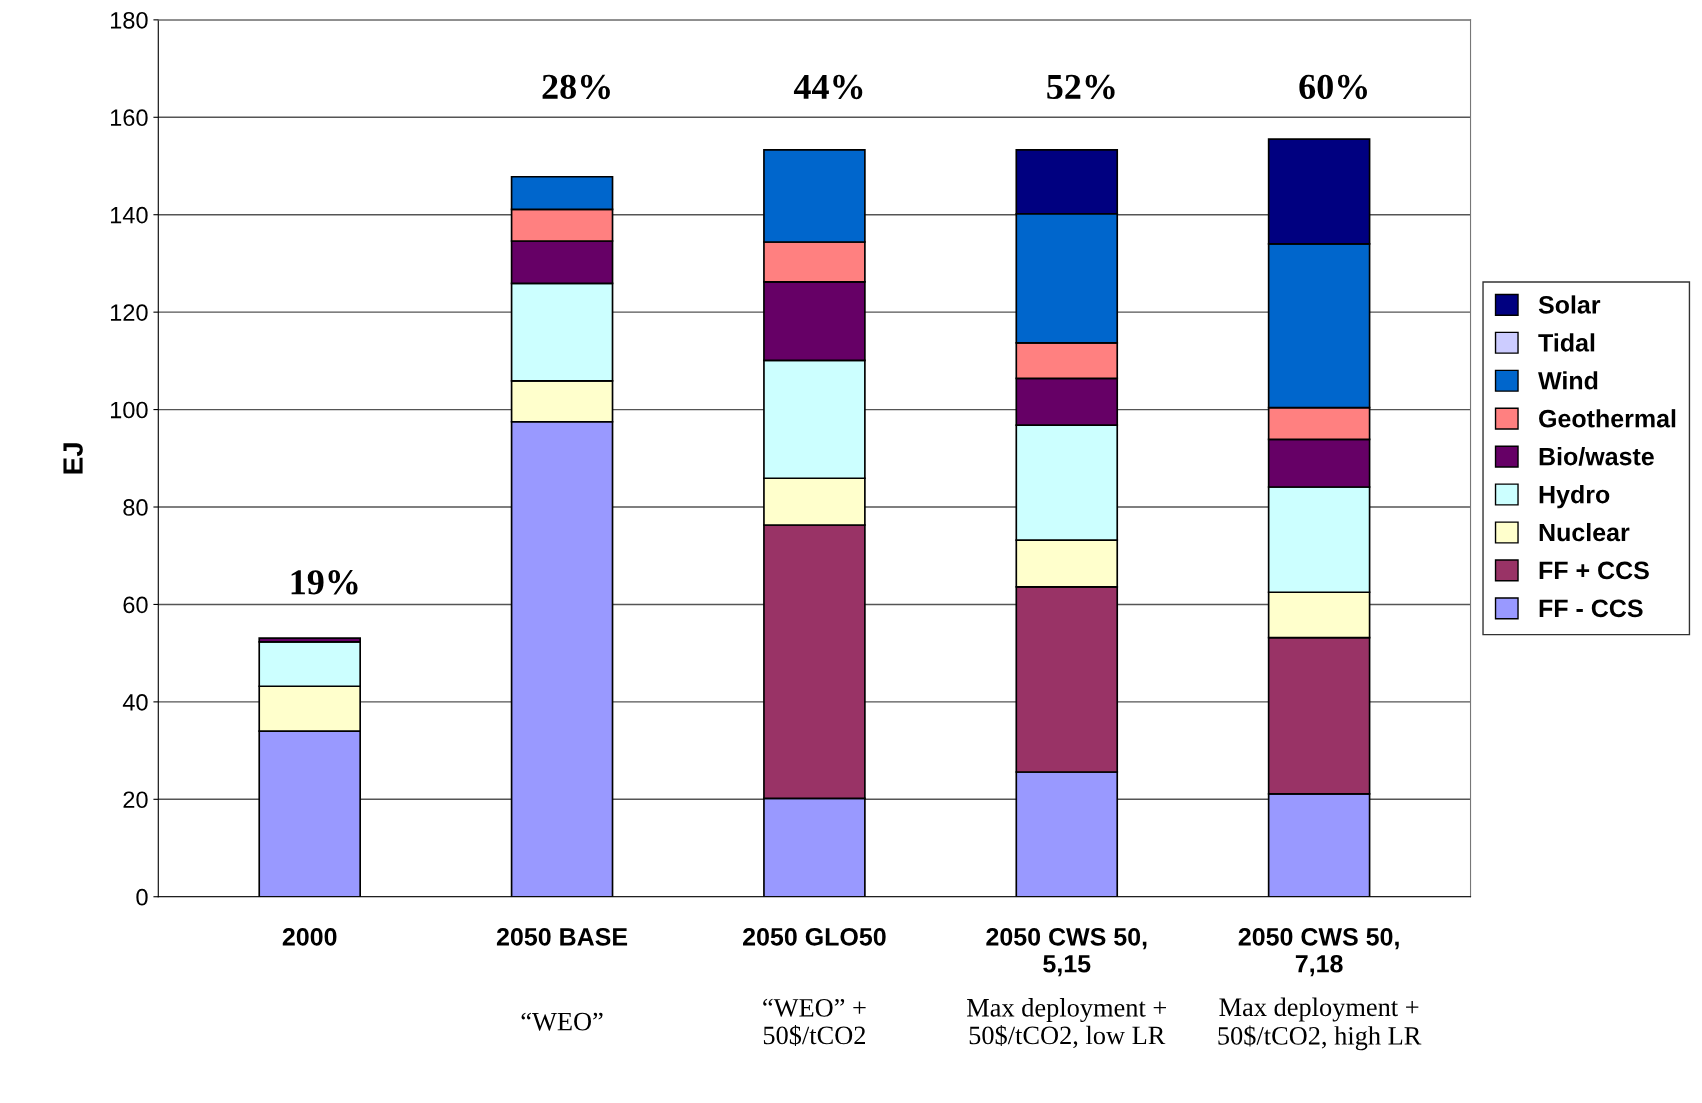 This screenshot has height=1103, width=1702. What do you see at coordinates (135, 800) in the screenshot?
I see `y-tick-label: 20` at bounding box center [135, 800].